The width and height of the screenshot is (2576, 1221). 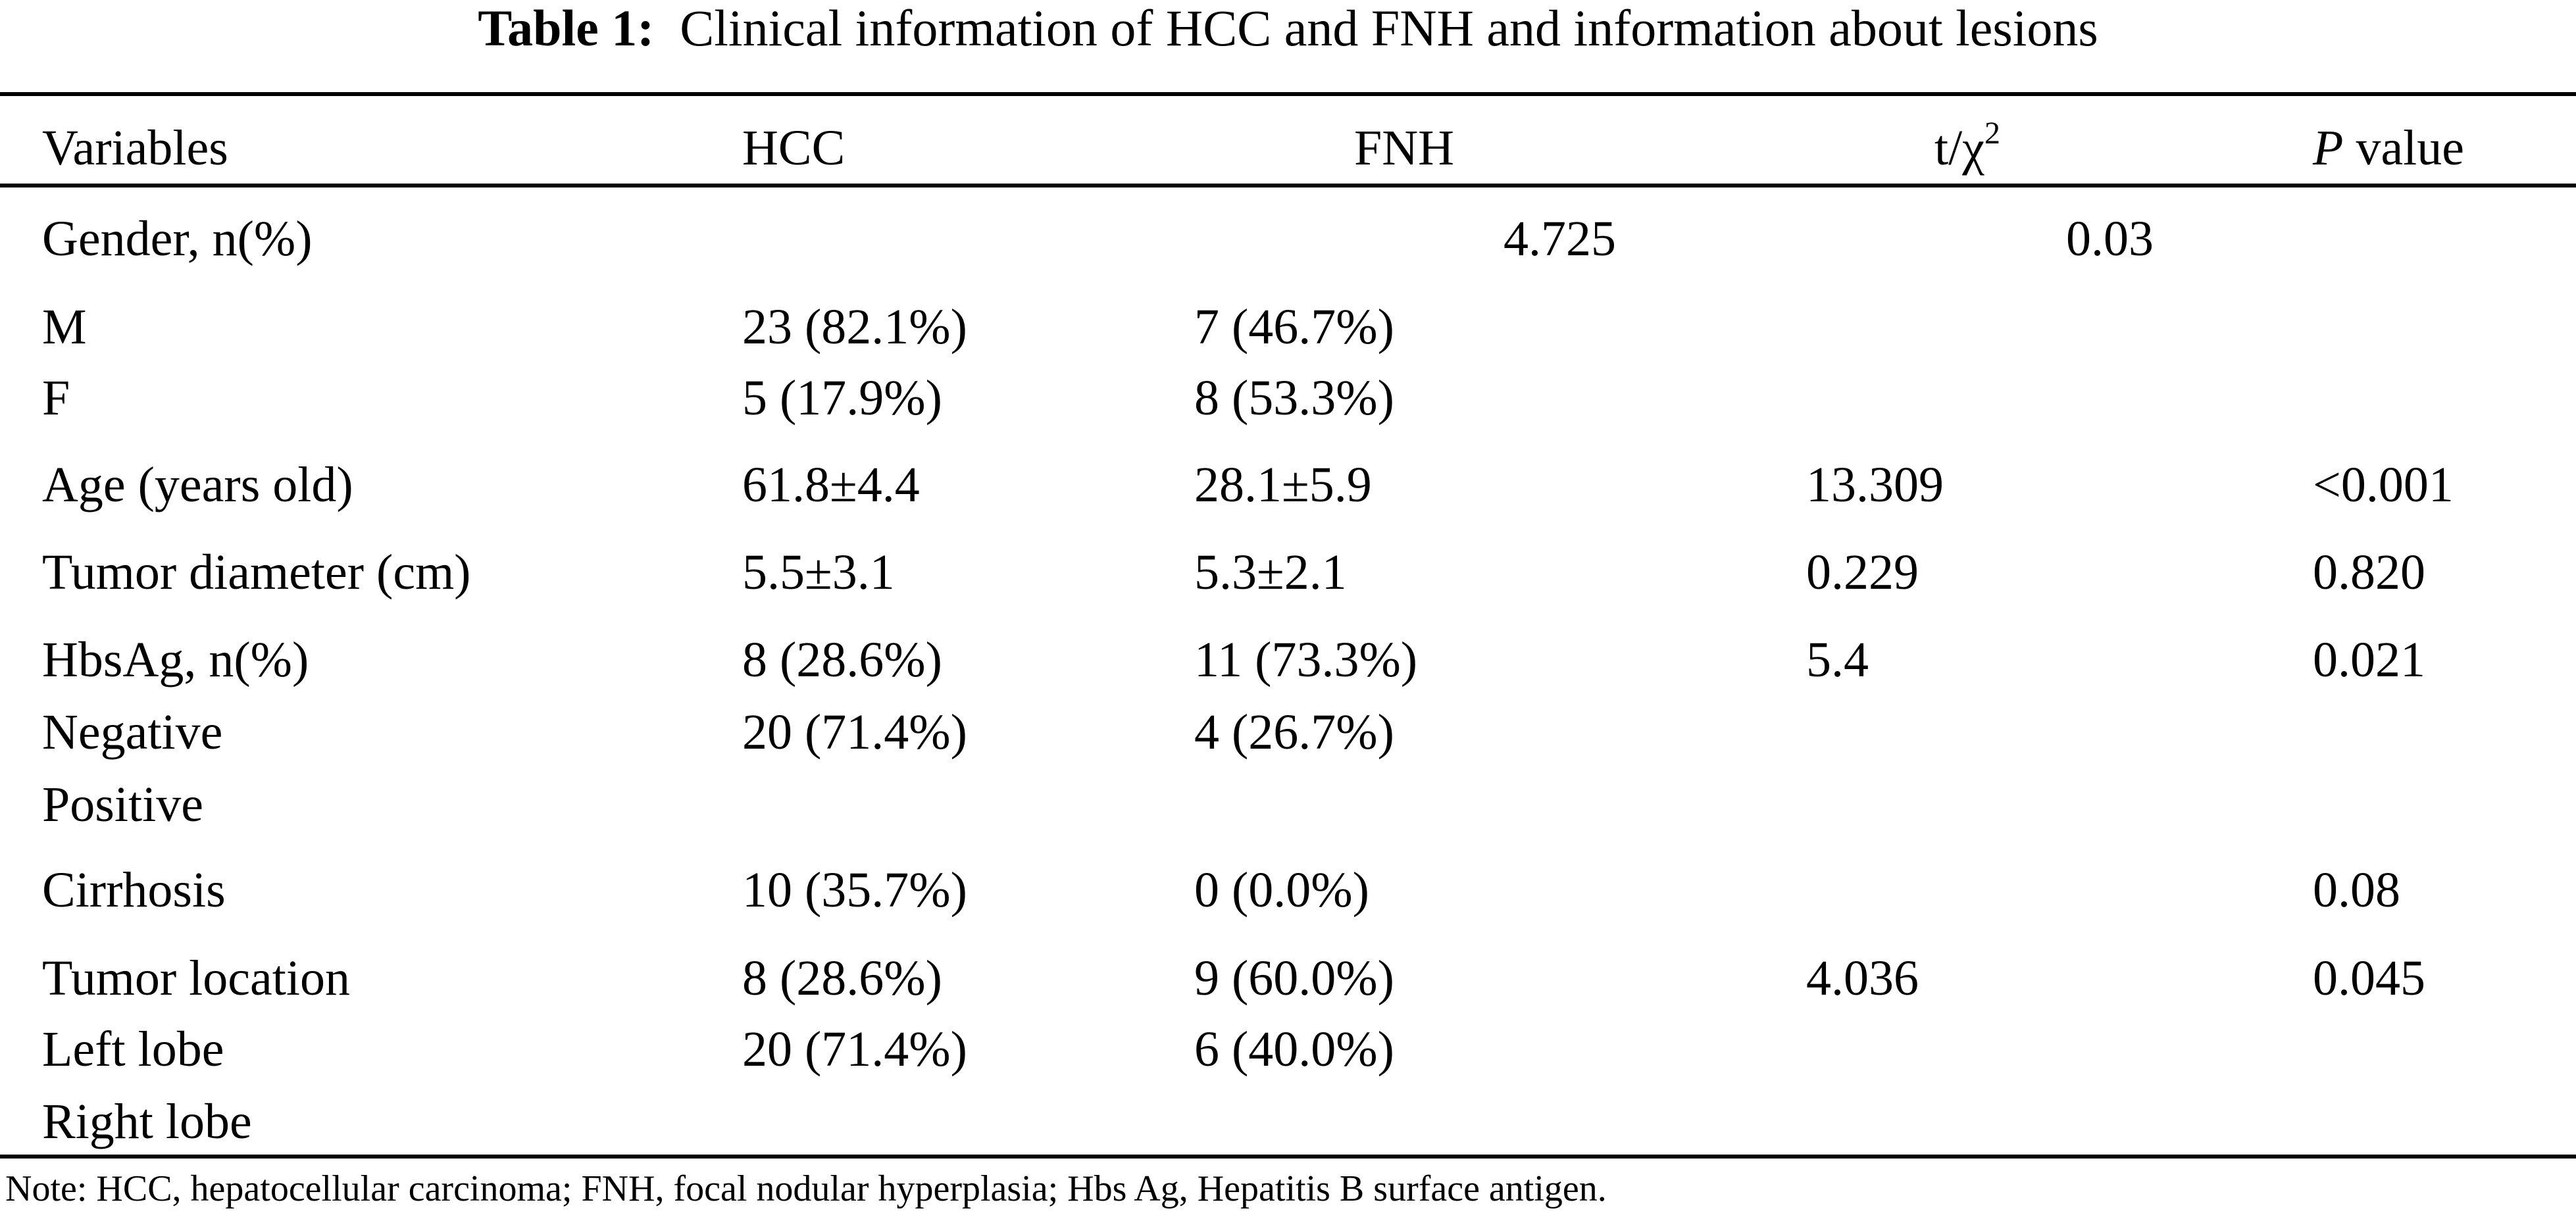 What do you see at coordinates (1992, 133) in the screenshot?
I see `header-stat-sup: 2` at bounding box center [1992, 133].